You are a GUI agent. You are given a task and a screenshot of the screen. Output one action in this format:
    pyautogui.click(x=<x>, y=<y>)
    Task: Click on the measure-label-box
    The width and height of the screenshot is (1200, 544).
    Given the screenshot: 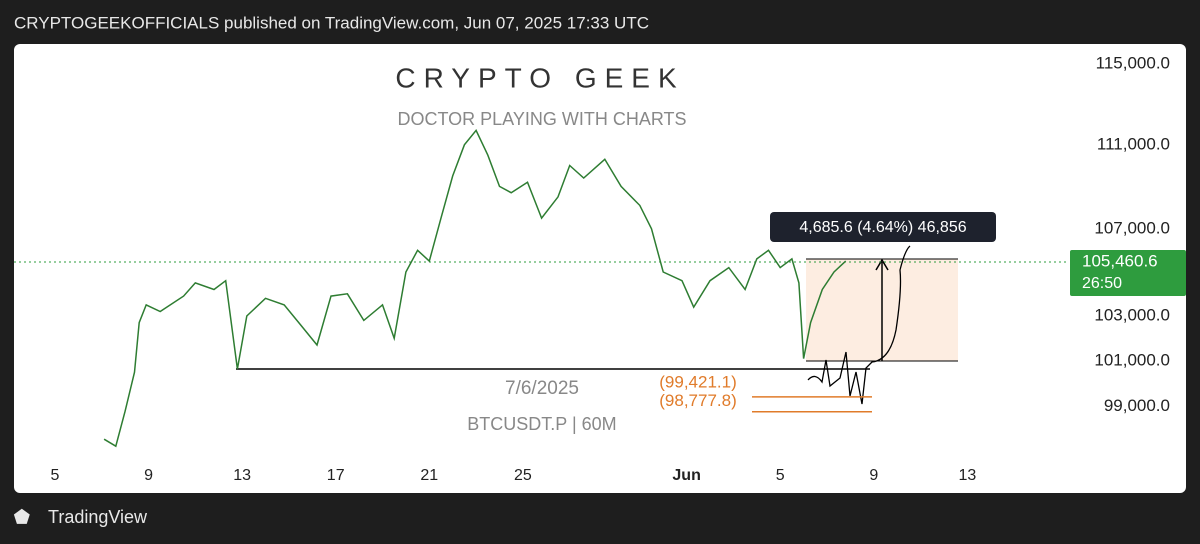 What is the action you would take?
    pyautogui.click(x=883, y=227)
    